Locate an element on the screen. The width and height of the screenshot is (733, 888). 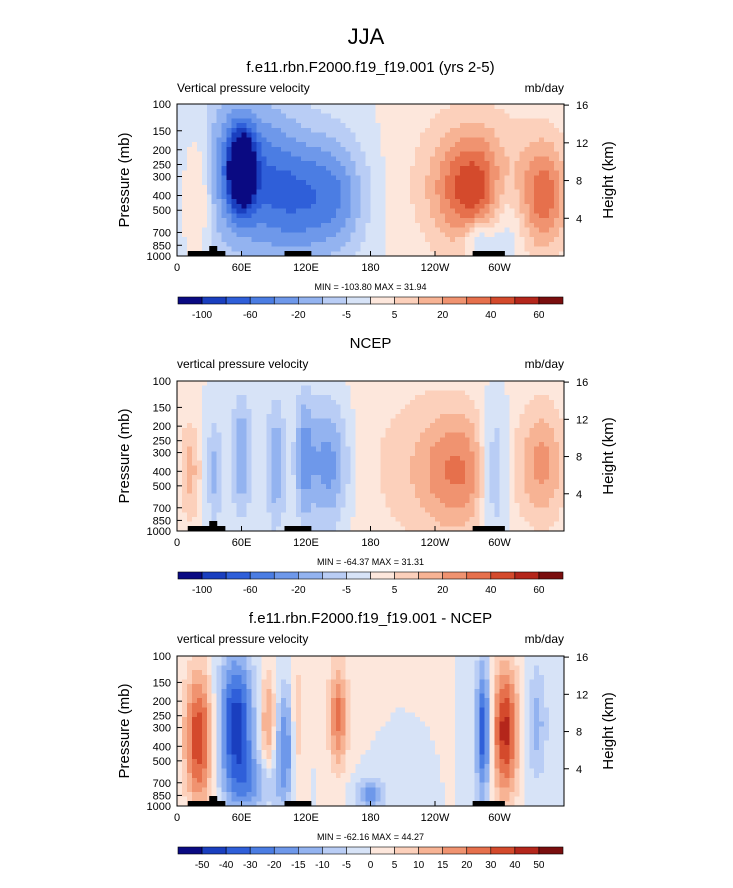
panel-1-y-tick-label: 700 is located at coordinates (162, 233).